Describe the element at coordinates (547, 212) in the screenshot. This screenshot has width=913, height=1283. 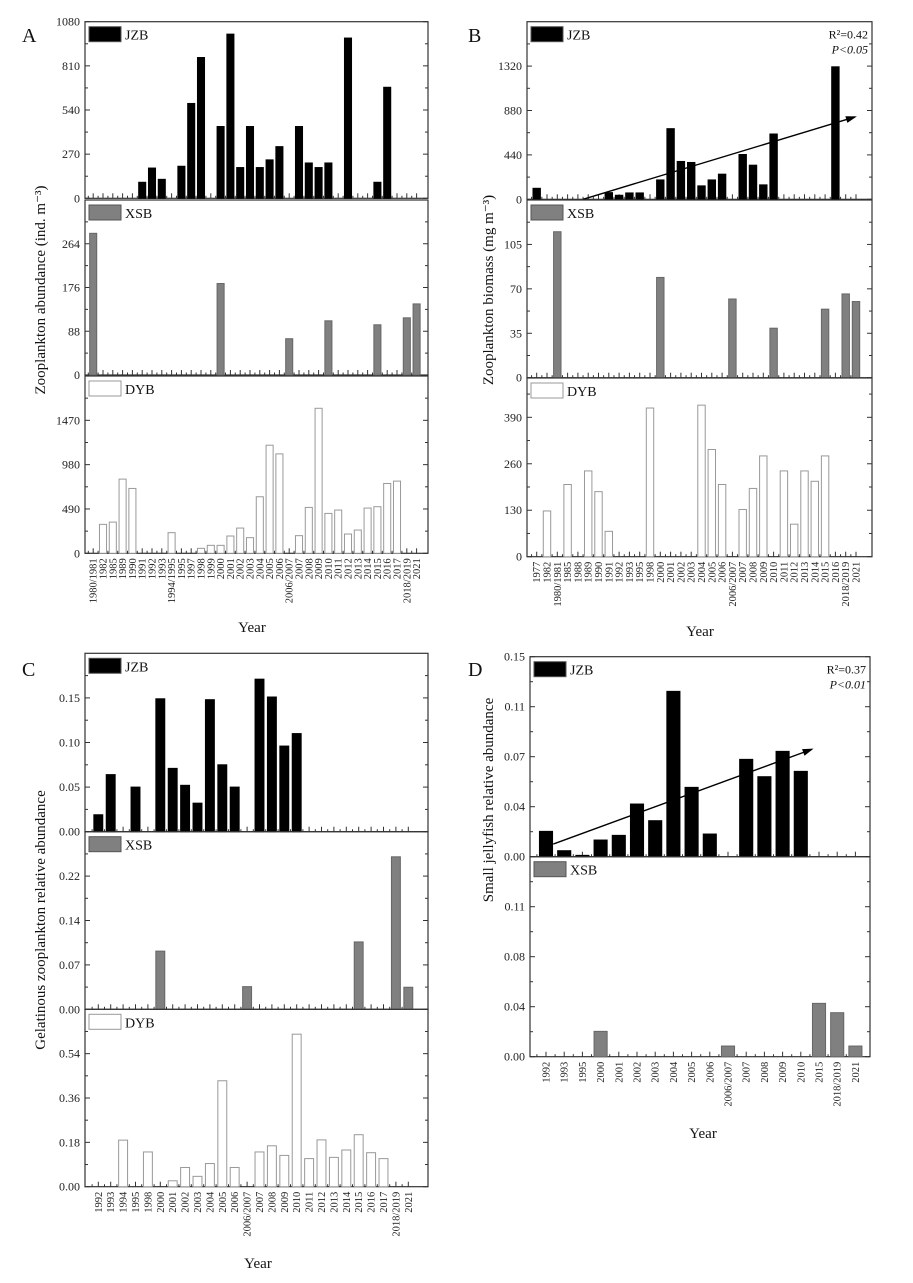
I see `legend-swatch` at that location.